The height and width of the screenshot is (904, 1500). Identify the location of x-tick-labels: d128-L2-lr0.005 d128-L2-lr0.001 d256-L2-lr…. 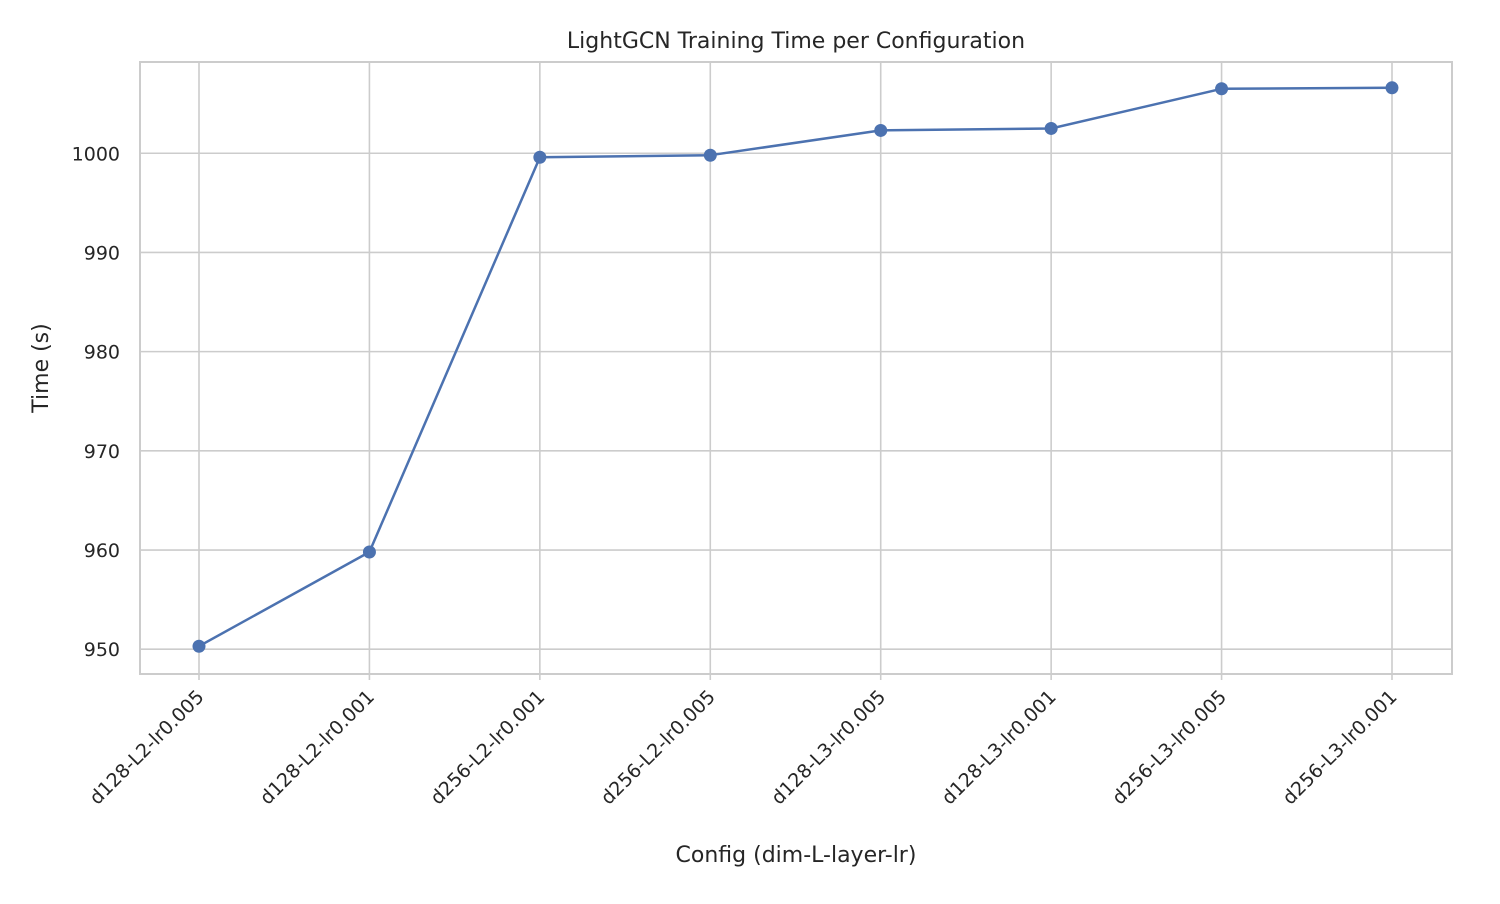
(743, 741).